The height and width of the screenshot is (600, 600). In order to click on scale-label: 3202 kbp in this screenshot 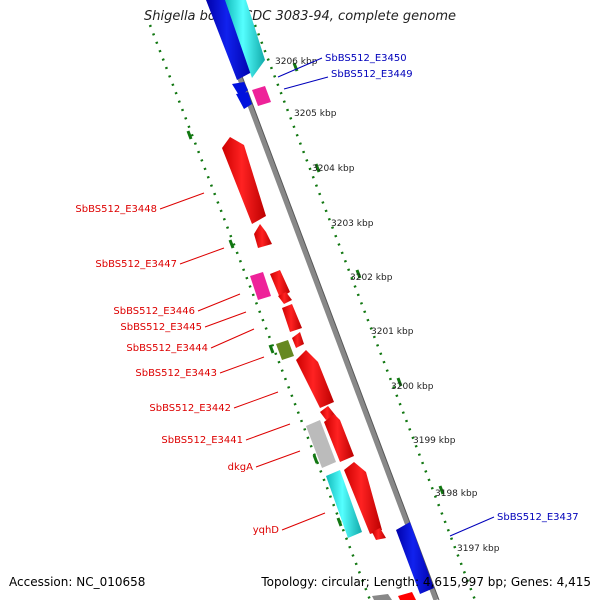, I will do `click(371, 278)`.